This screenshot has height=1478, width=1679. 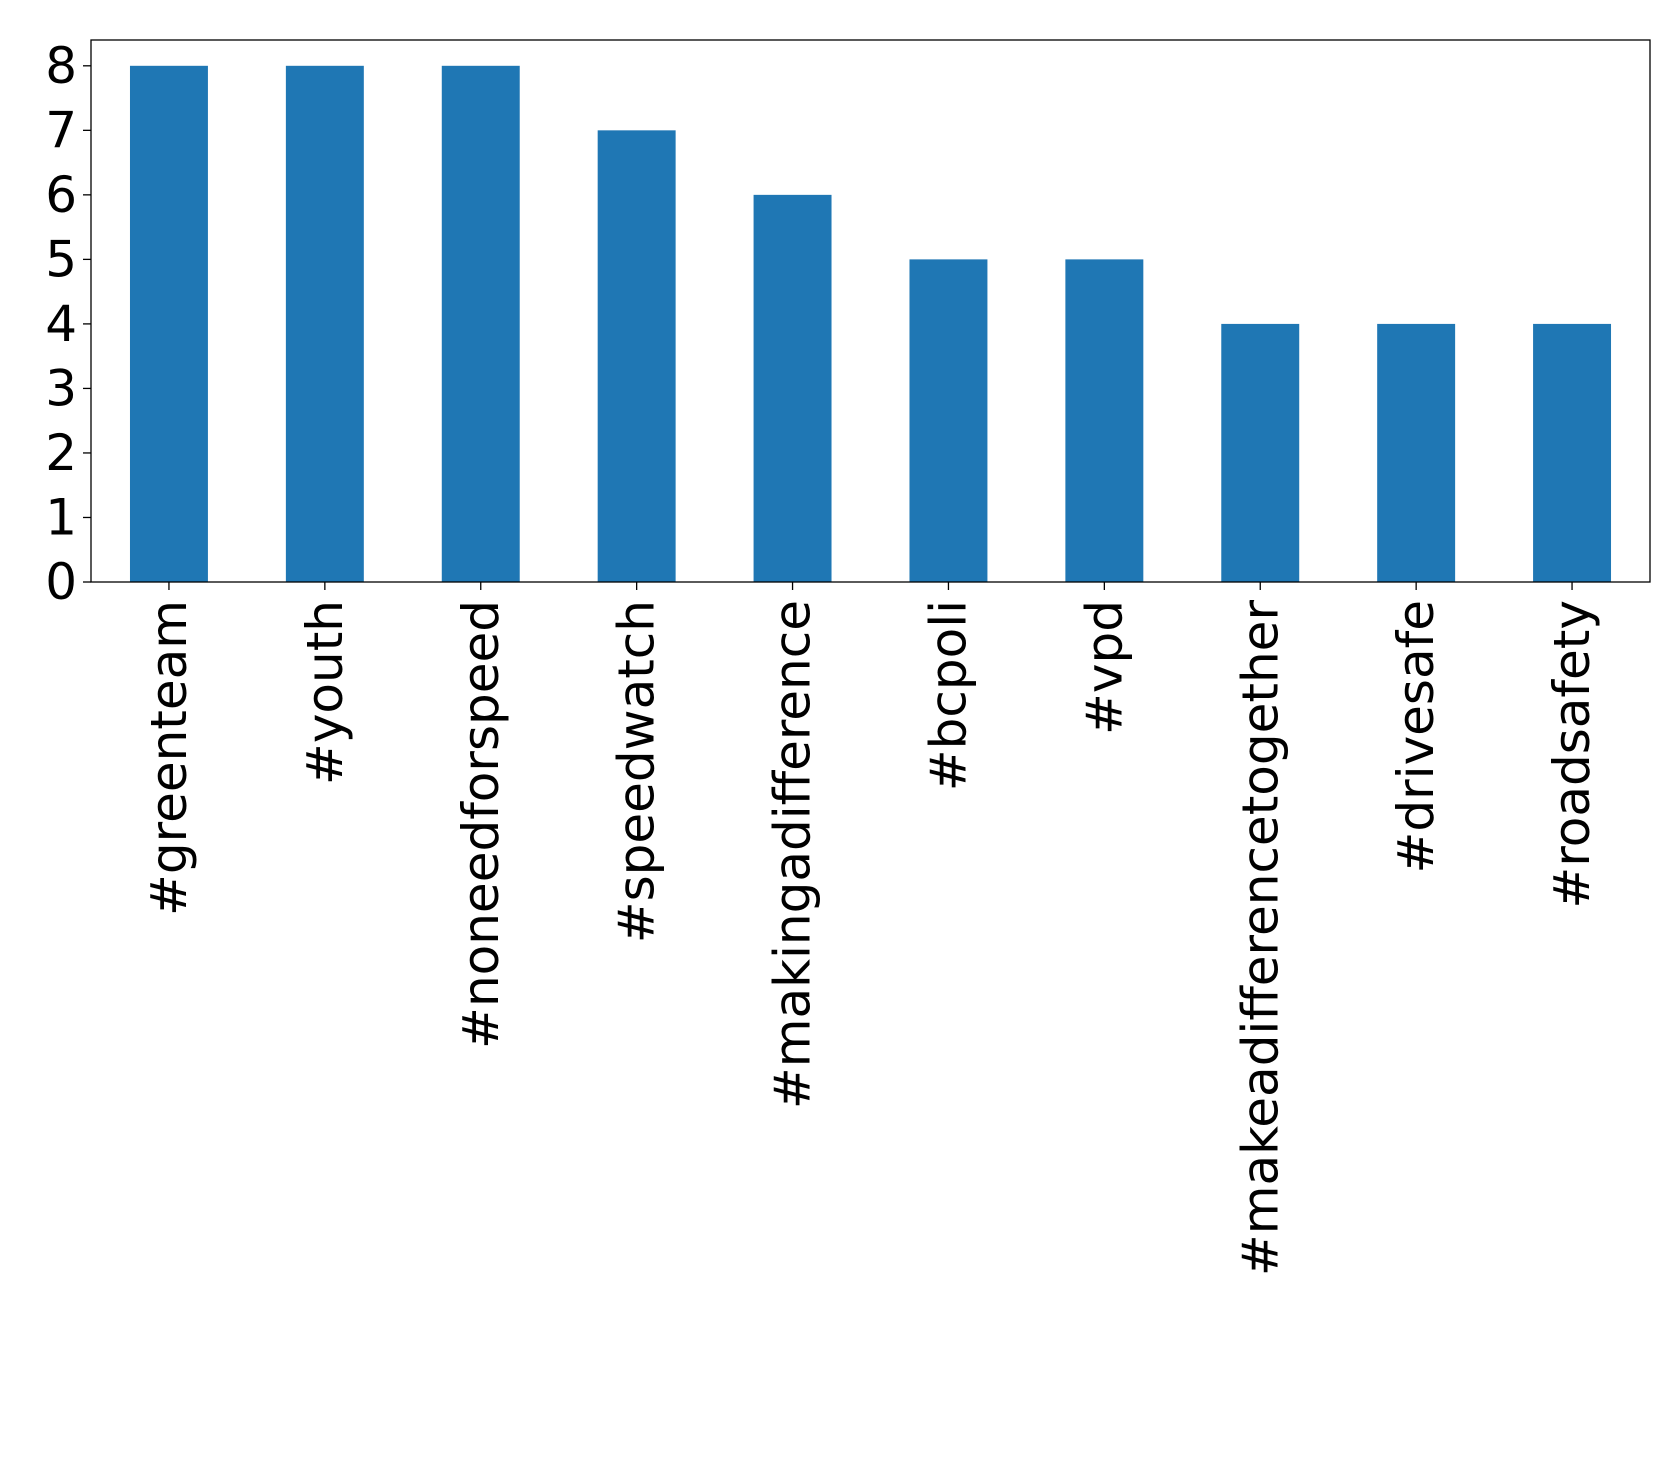 What do you see at coordinates (61, 517) in the screenshot?
I see `y-tick-label: 1` at bounding box center [61, 517].